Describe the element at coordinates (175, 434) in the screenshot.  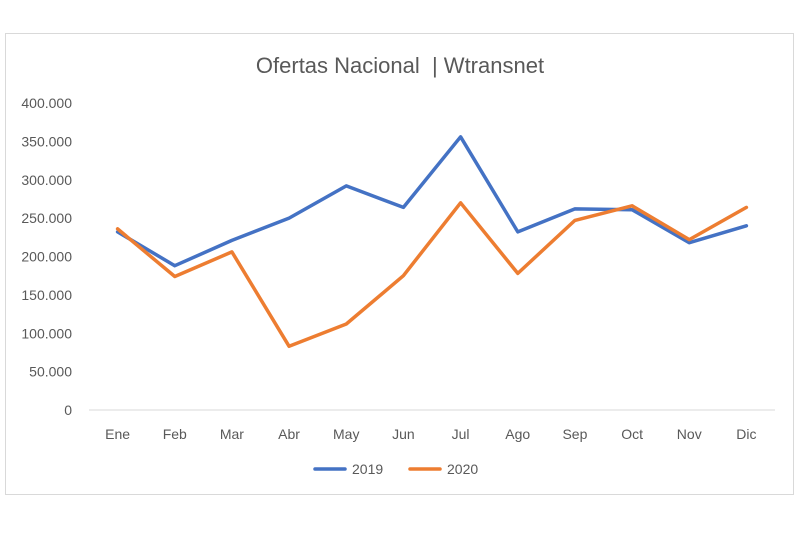
I see `x-tick-label: Feb` at that location.